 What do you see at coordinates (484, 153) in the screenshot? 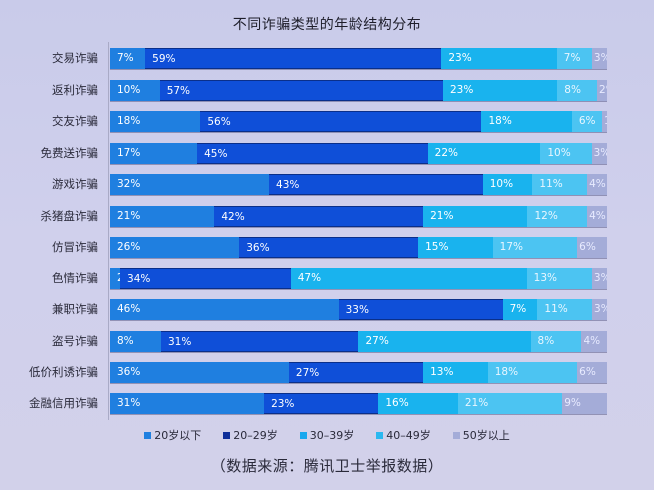
I see `bar-segment: 22%` at bounding box center [484, 153].